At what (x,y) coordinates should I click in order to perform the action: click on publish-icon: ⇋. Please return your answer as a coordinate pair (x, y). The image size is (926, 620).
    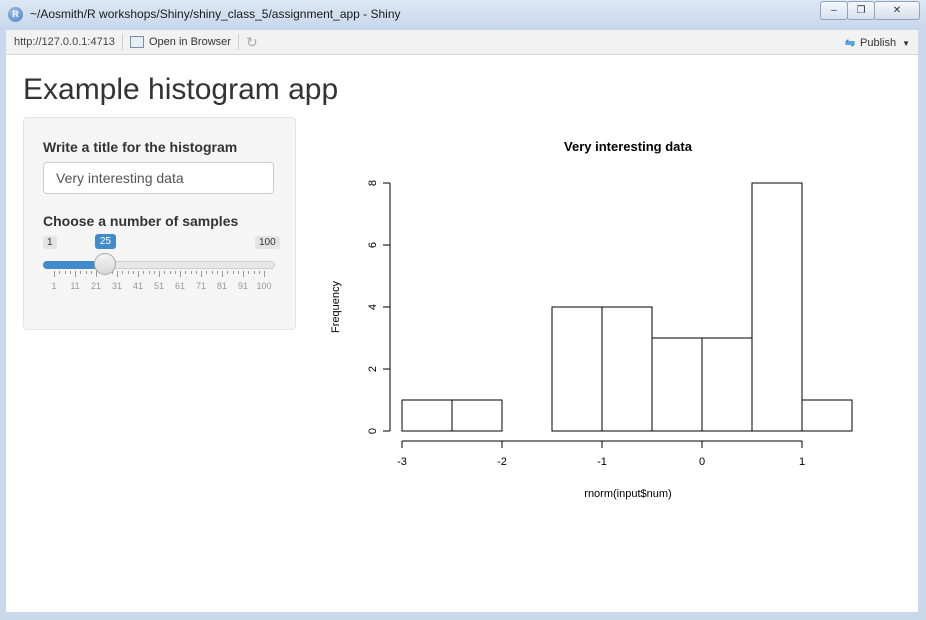
    Looking at the image, I should click on (849, 43).